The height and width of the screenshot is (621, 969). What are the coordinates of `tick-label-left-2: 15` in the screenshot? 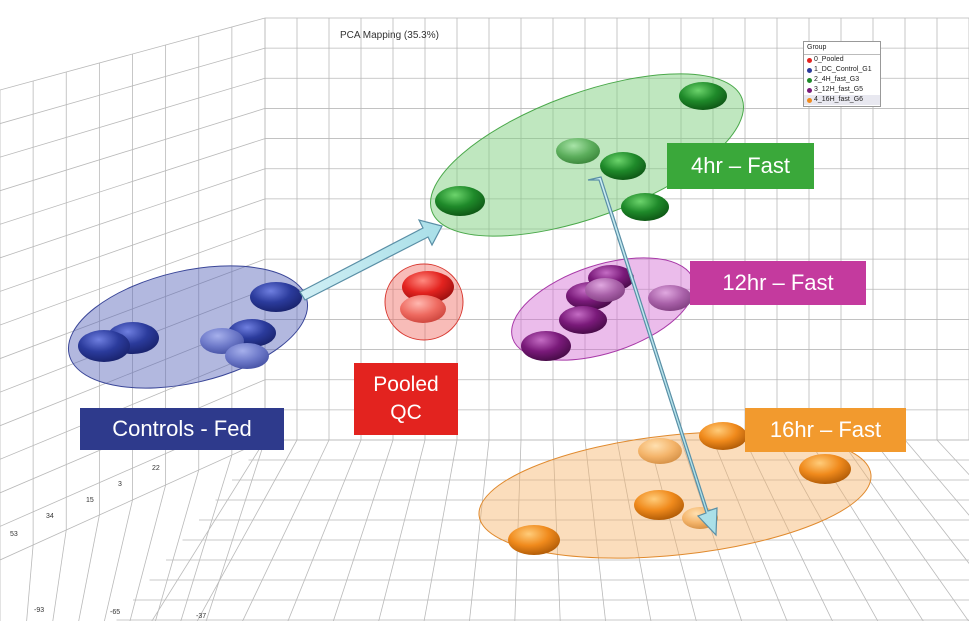 It's located at (90, 500).